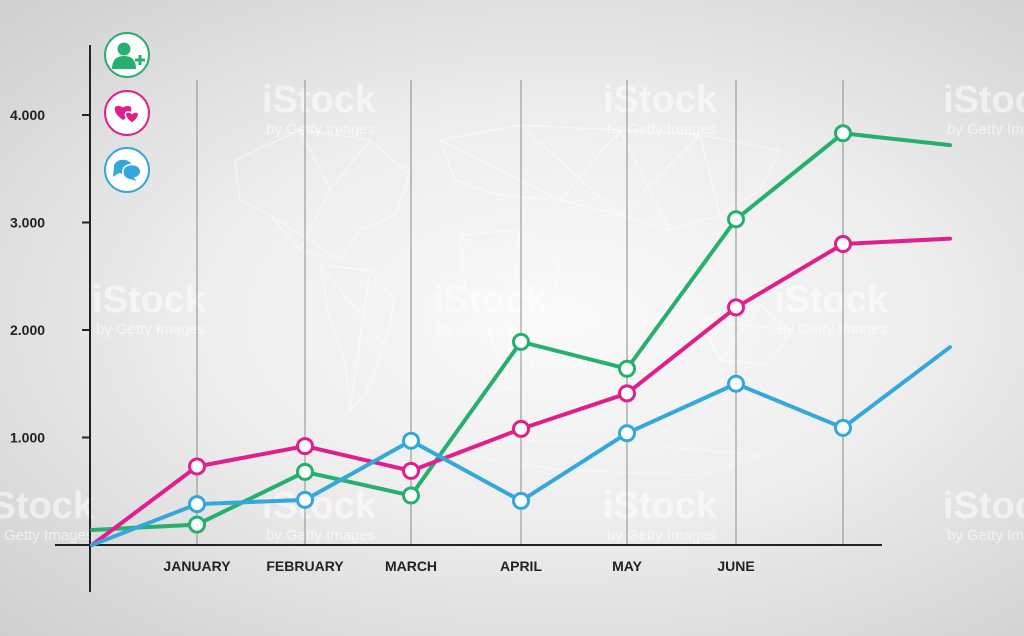 This screenshot has height=636, width=1024. What do you see at coordinates (197, 566) in the screenshot?
I see `x-tick-label: JANUARY` at bounding box center [197, 566].